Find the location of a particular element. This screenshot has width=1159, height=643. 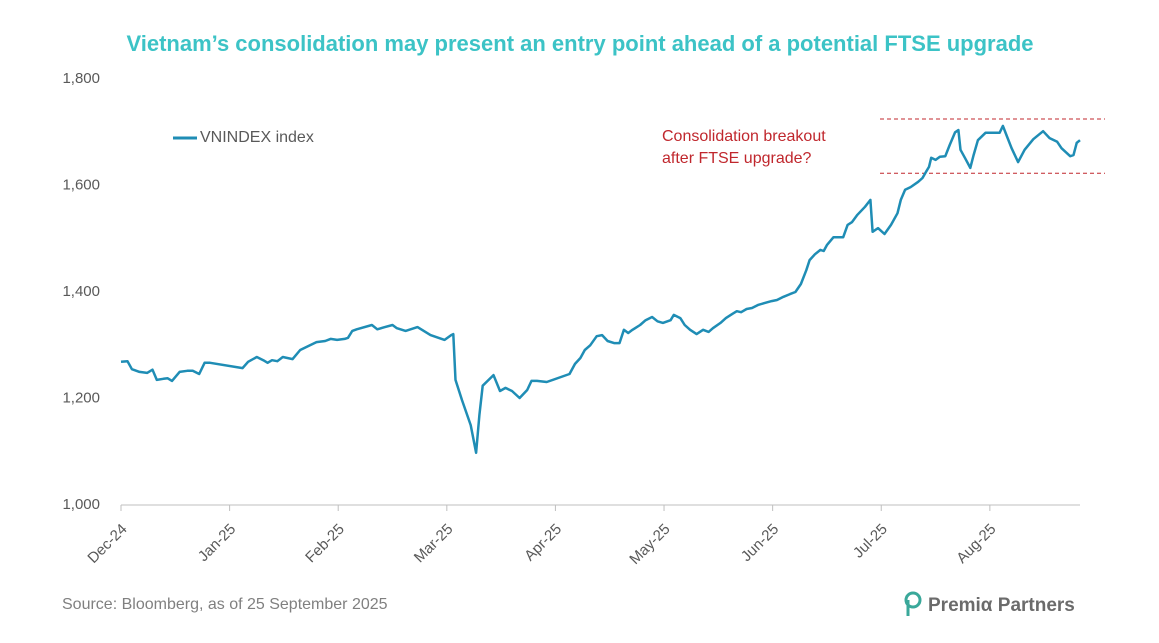

y-tick-label: 1,800 is located at coordinates (81, 78).